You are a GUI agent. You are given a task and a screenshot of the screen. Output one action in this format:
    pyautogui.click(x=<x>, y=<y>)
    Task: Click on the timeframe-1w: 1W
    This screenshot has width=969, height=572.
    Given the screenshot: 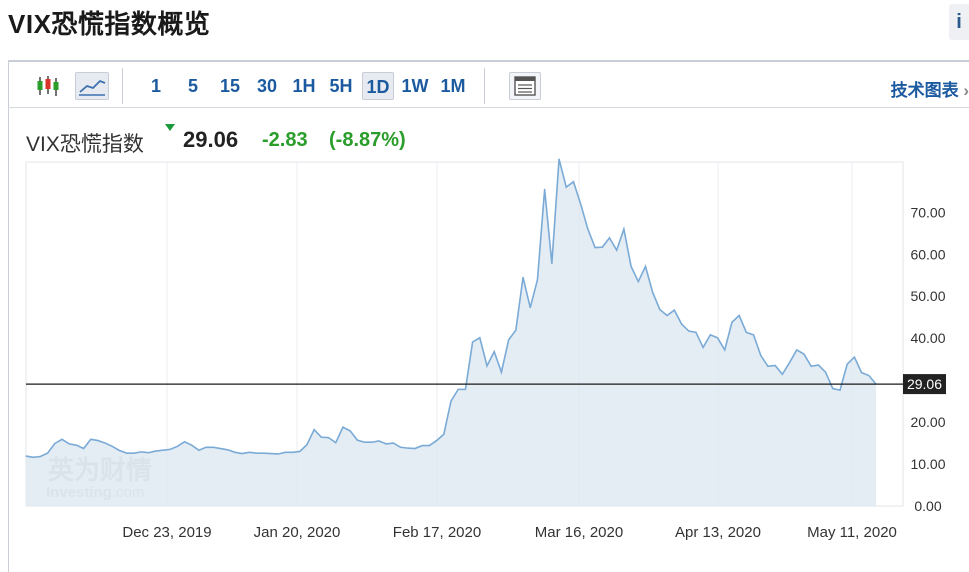 What is the action you would take?
    pyautogui.click(x=415, y=86)
    